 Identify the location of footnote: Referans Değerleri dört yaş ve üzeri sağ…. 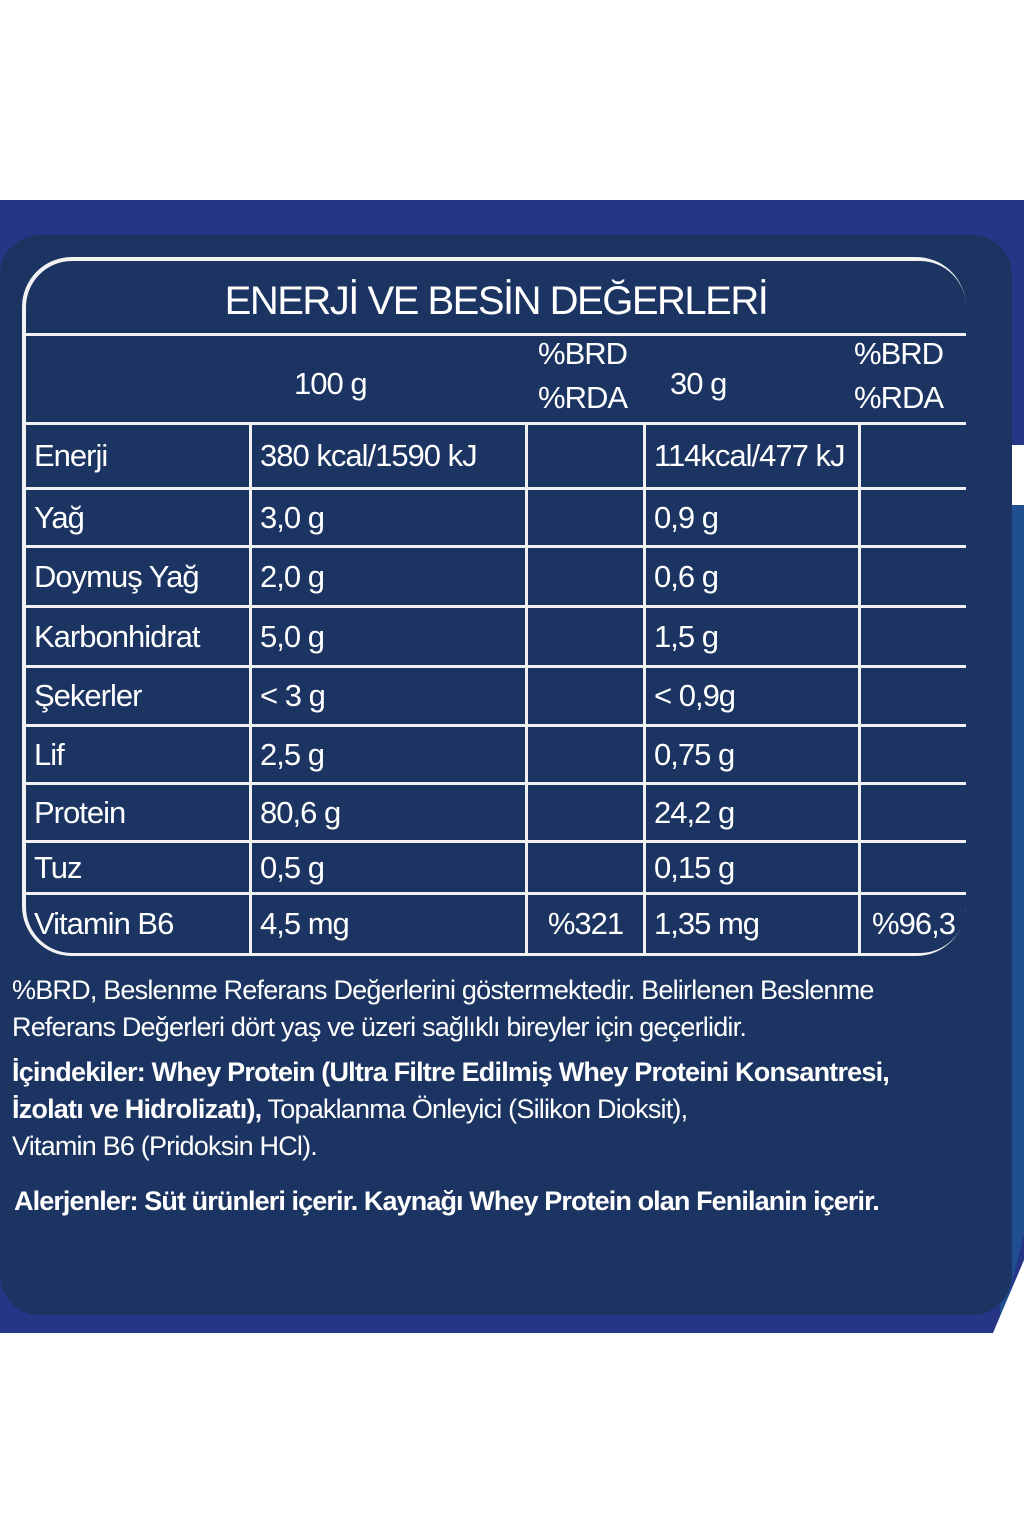
(379, 1027).